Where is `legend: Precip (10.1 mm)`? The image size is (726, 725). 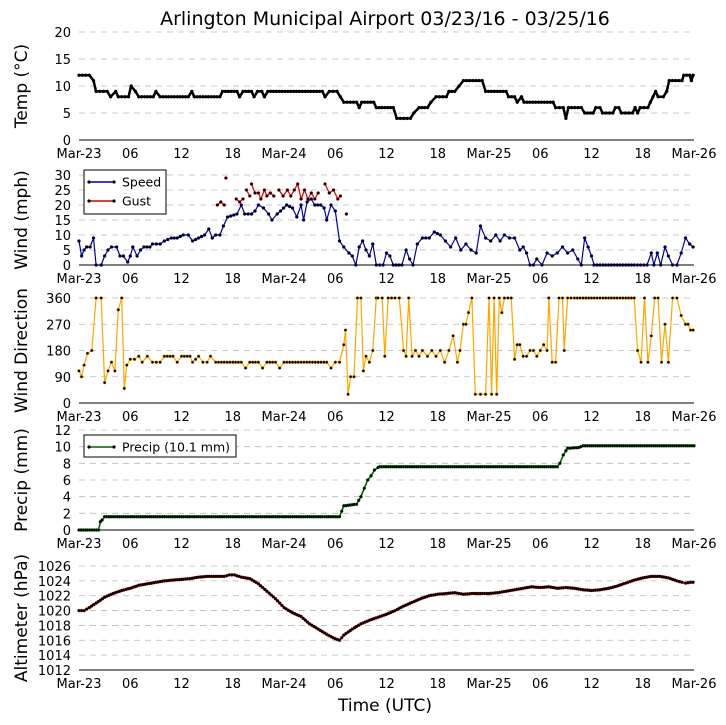
legend: Precip (10.1 mm) is located at coordinates (160, 446).